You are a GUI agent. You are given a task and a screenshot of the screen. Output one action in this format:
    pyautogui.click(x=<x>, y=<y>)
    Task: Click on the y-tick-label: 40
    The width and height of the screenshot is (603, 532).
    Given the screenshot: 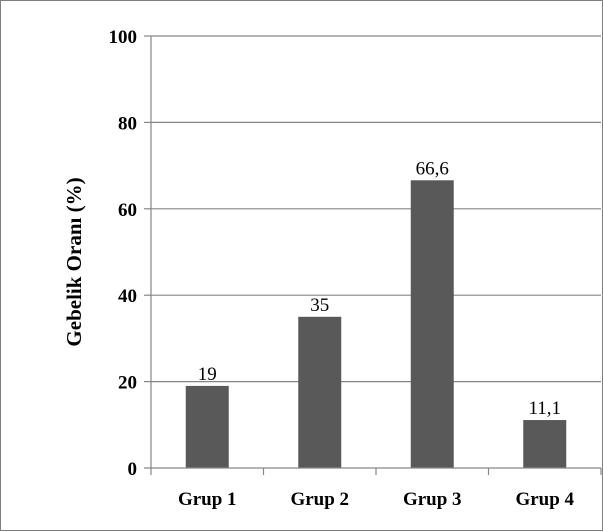 What is the action you would take?
    pyautogui.click(x=127, y=296)
    